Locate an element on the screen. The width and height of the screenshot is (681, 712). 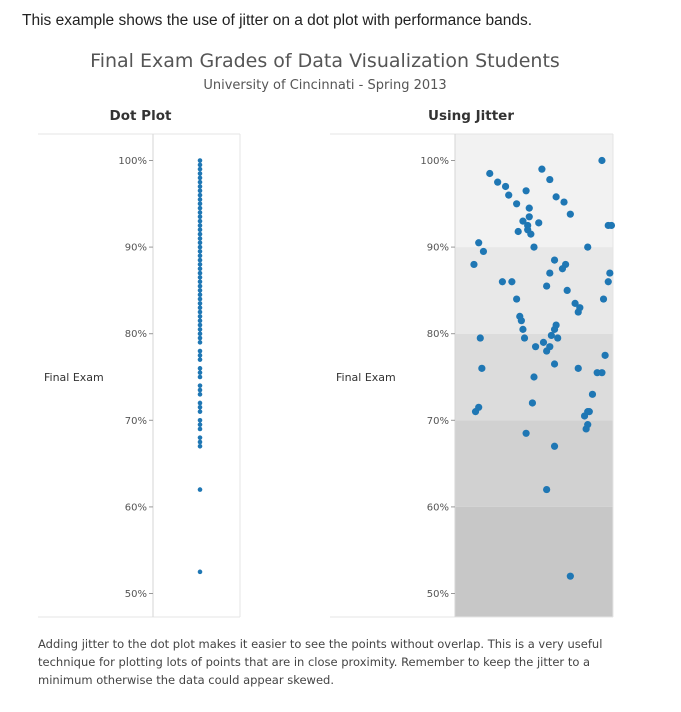
y-tick-label: 60% is located at coordinates (438, 507).